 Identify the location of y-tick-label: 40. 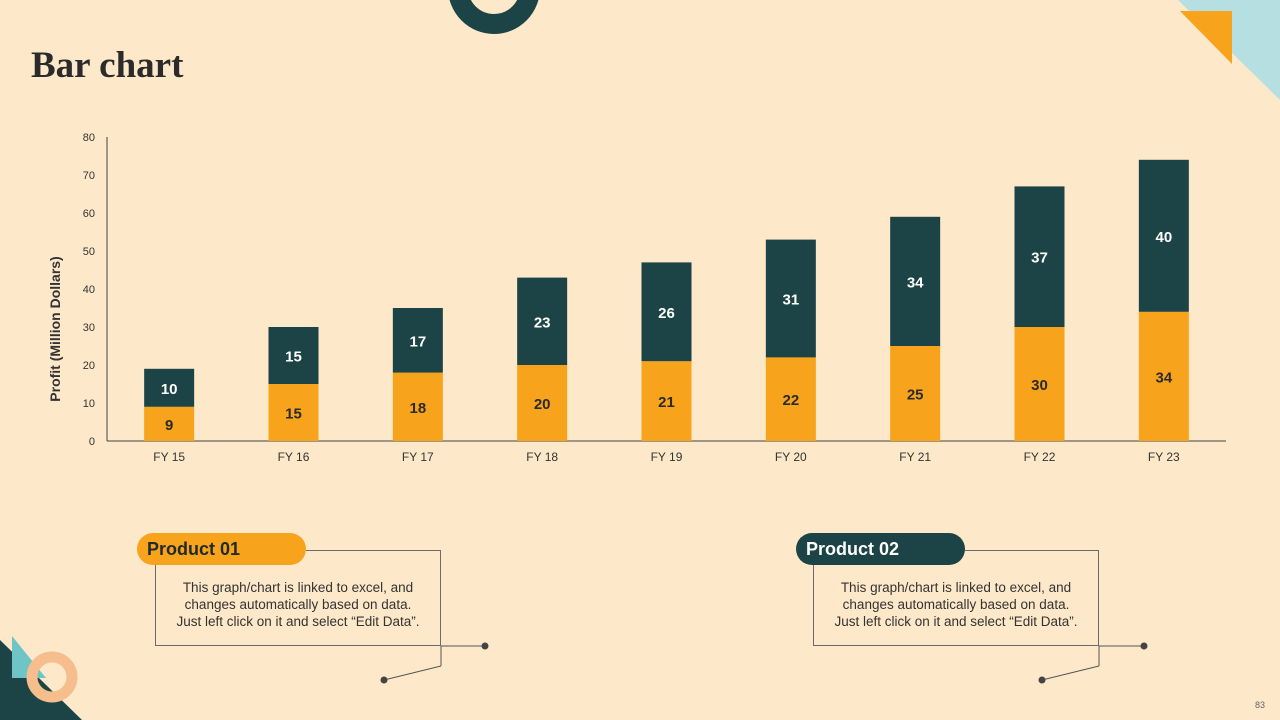
(89, 290).